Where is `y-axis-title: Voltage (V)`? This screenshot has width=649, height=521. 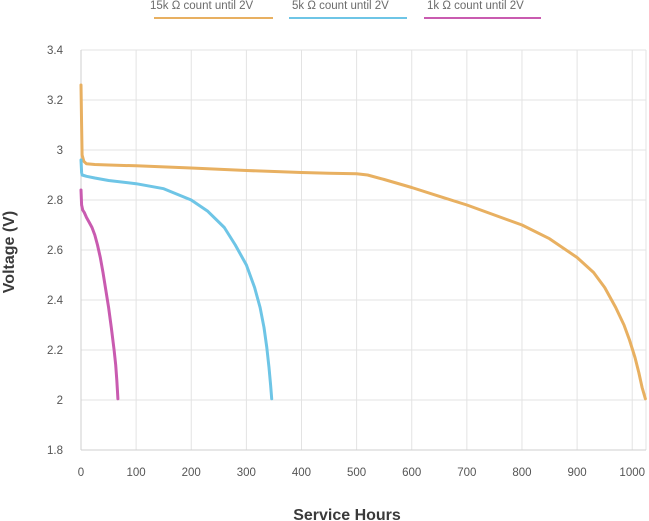
y-axis-title: Voltage (V) is located at coordinates (9, 252).